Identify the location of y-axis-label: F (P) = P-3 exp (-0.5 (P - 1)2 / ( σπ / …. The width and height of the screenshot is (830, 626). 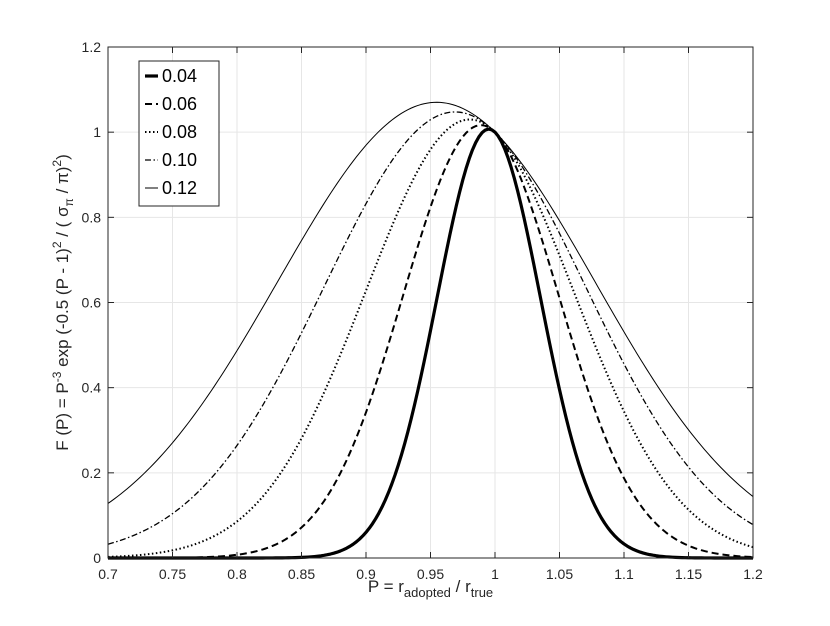
(63, 302).